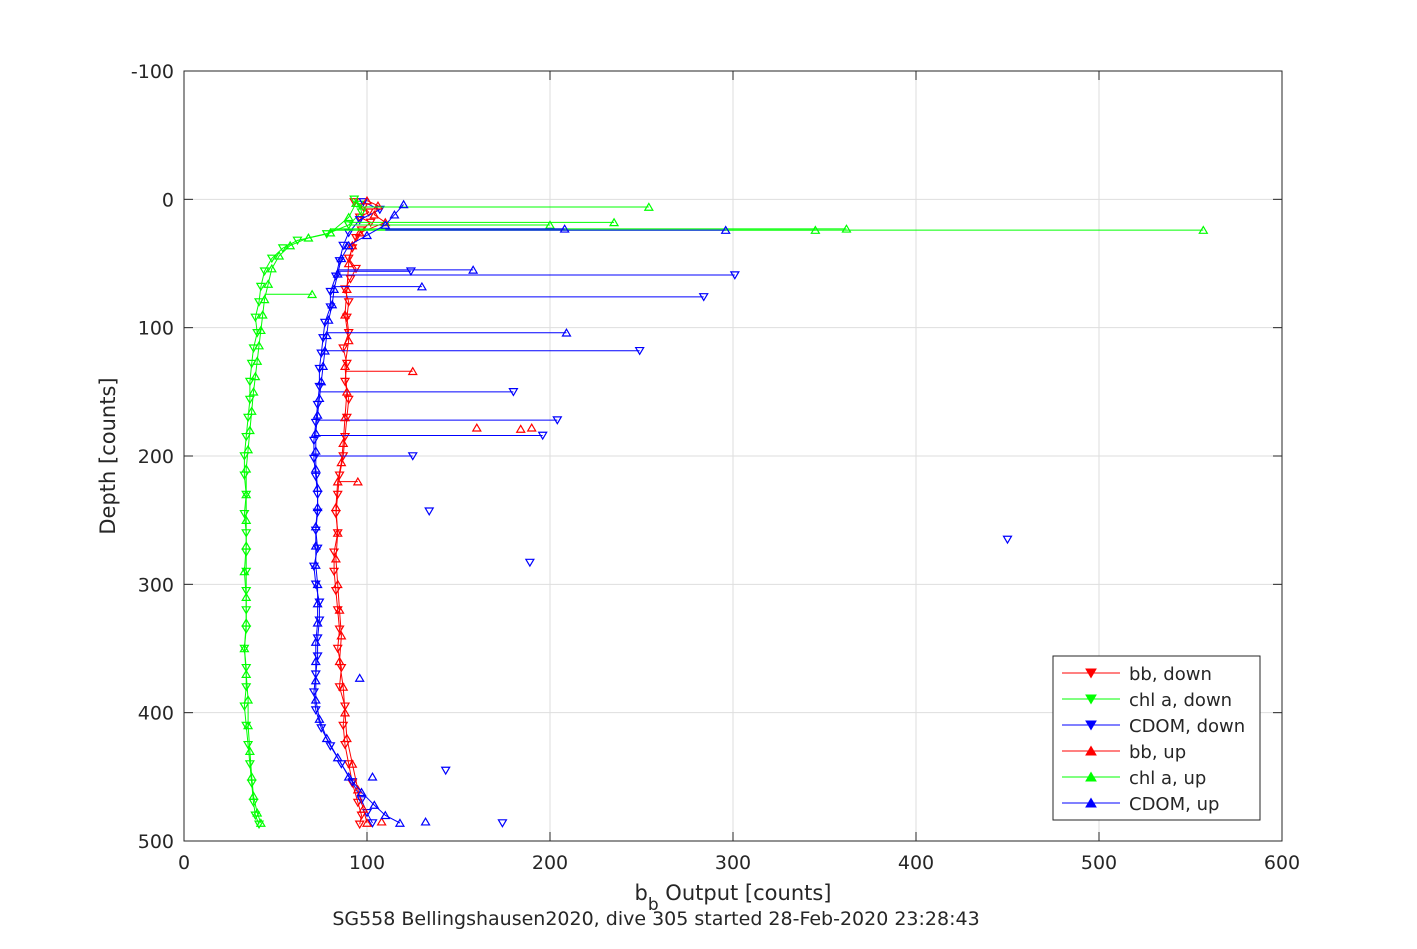 The image size is (1417, 949). I want to click on legend-label: bb, up, so click(1157, 752).